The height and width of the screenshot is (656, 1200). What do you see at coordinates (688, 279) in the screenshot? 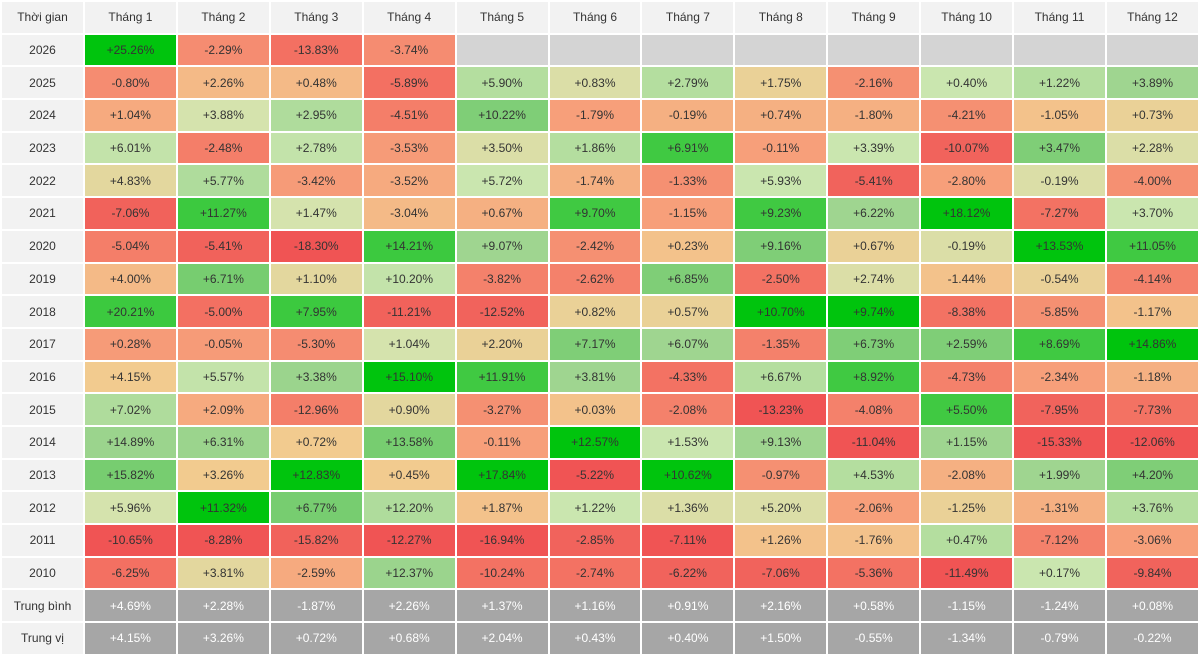
I see `return-cell: +6.85%` at bounding box center [688, 279].